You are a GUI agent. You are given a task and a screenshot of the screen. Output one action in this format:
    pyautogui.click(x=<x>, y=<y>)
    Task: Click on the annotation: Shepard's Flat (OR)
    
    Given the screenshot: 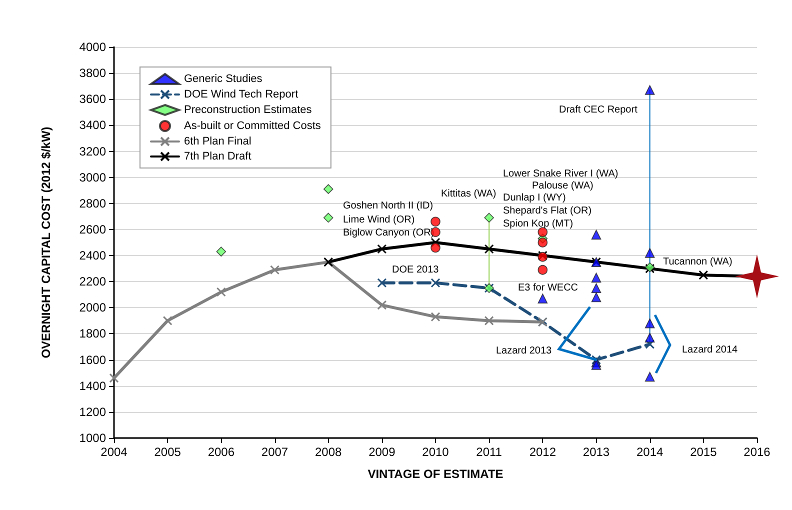 What is the action you would take?
    pyautogui.click(x=547, y=211)
    